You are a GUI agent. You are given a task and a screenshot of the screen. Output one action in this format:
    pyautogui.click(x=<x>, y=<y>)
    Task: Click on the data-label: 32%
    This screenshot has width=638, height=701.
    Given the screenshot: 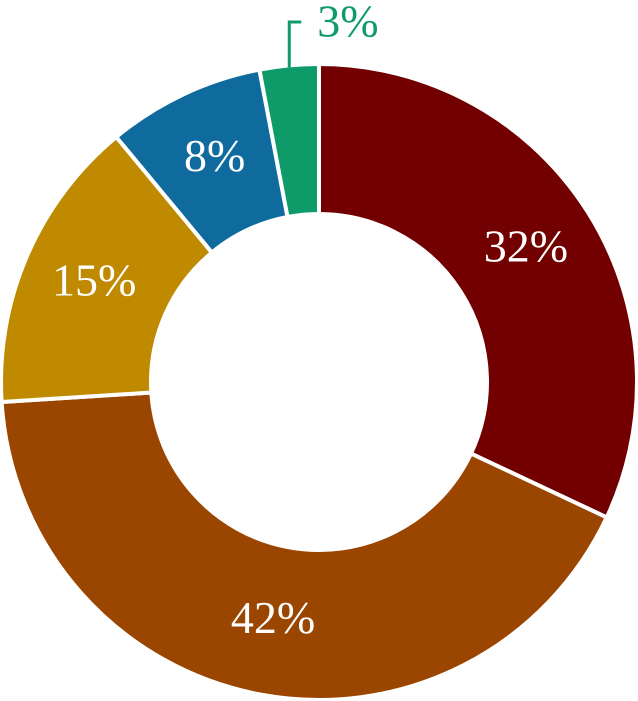 What is the action you would take?
    pyautogui.click(x=526, y=245)
    